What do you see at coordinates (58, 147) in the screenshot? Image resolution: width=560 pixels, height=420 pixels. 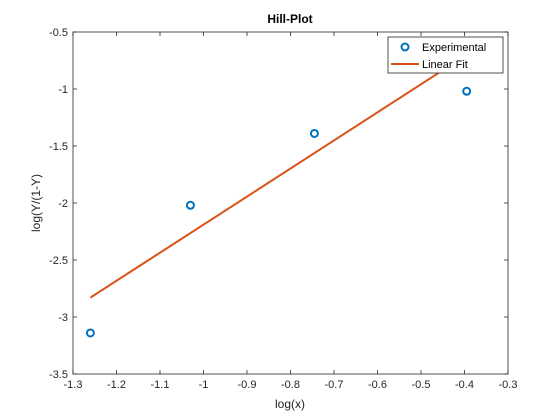 I see `y-tick-label: -1.5` at bounding box center [58, 147].